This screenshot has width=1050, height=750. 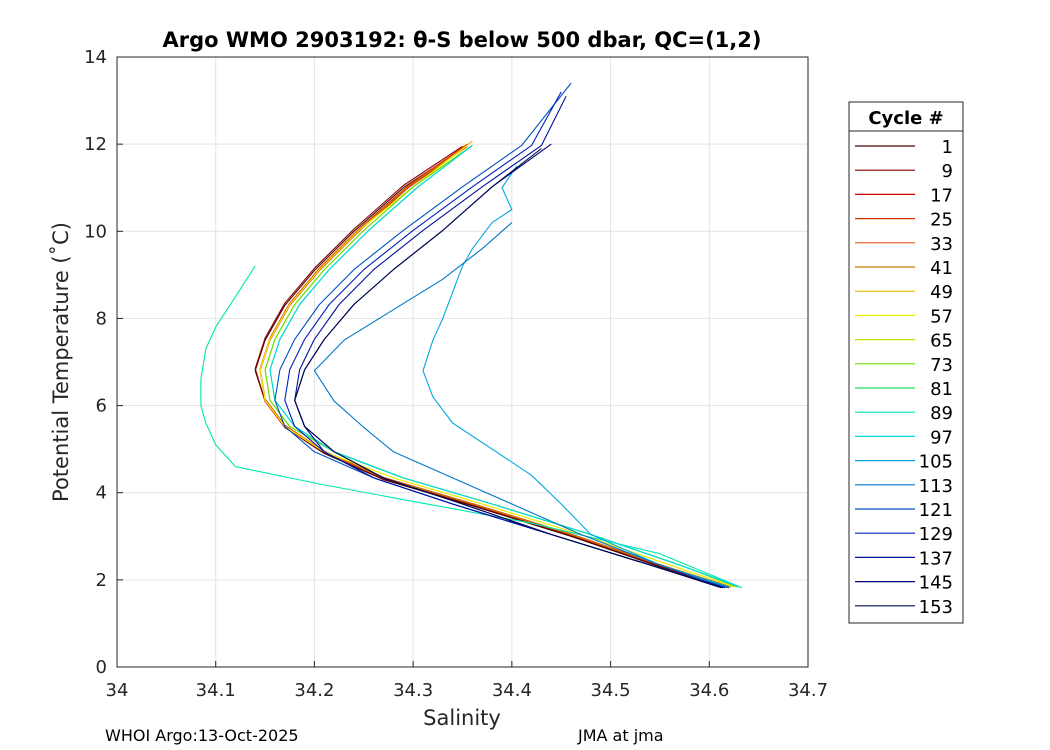 What do you see at coordinates (936, 607) in the screenshot?
I see `legend-label: 153` at bounding box center [936, 607].